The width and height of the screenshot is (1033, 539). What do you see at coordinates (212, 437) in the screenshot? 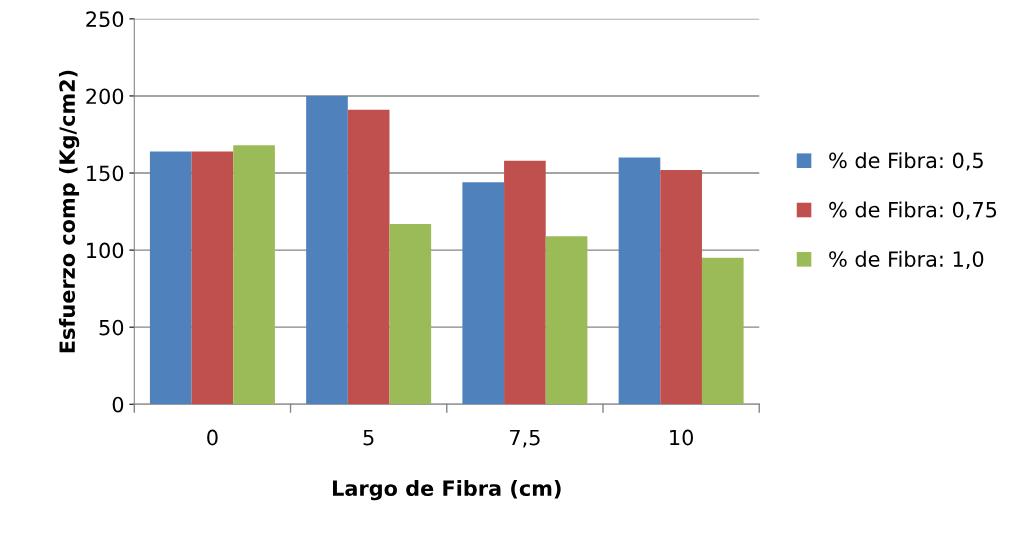
I see `x-tick-label: 0` at bounding box center [212, 437].